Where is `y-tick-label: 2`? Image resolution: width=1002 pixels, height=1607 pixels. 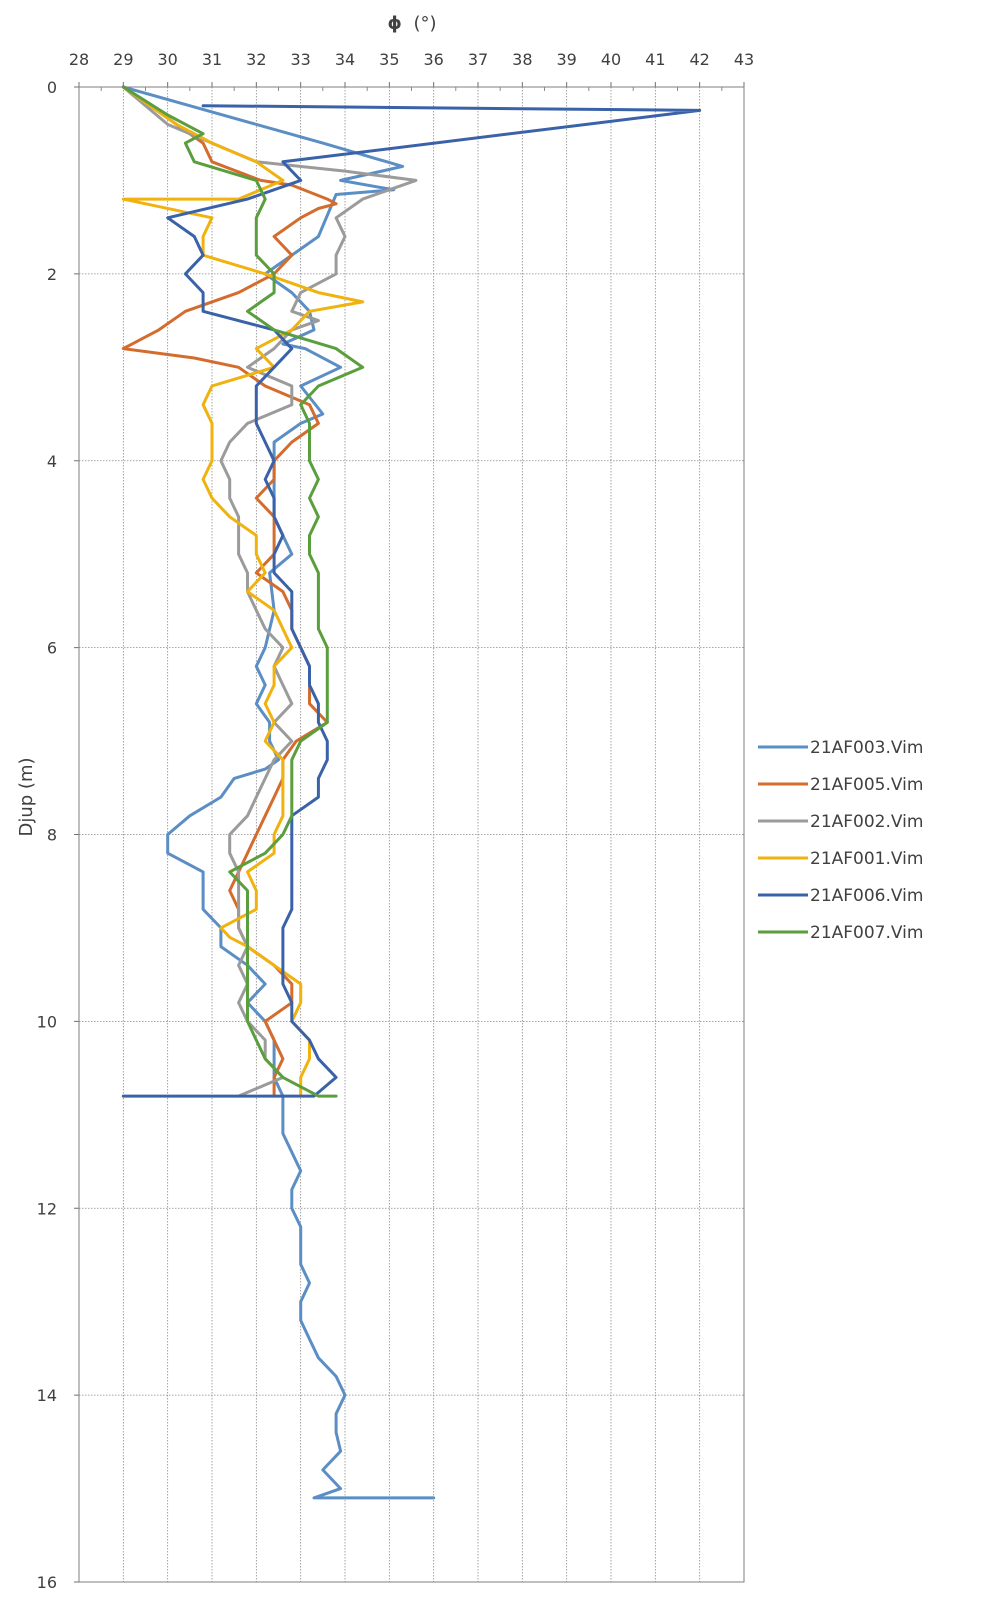
y-tick-label: 2 is located at coordinates (52, 274).